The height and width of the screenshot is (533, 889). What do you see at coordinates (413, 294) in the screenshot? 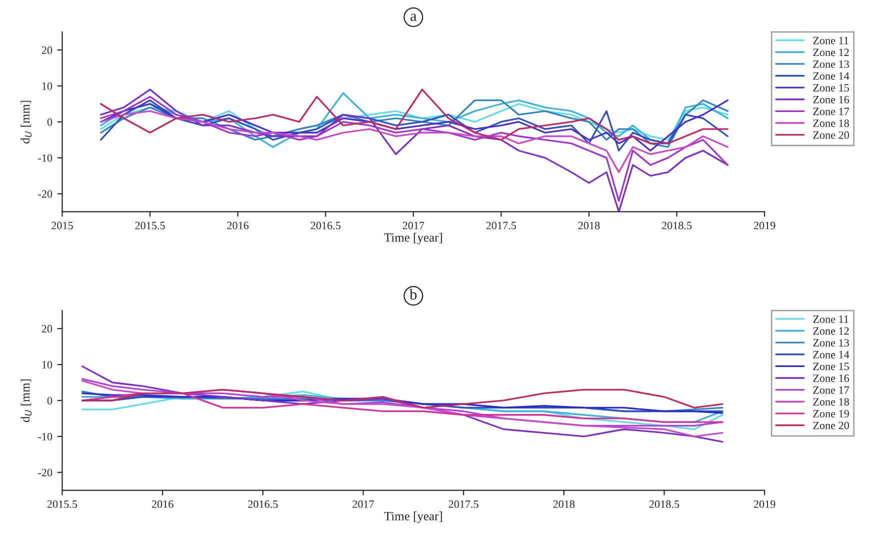
I see `chart-title: b` at bounding box center [413, 294].